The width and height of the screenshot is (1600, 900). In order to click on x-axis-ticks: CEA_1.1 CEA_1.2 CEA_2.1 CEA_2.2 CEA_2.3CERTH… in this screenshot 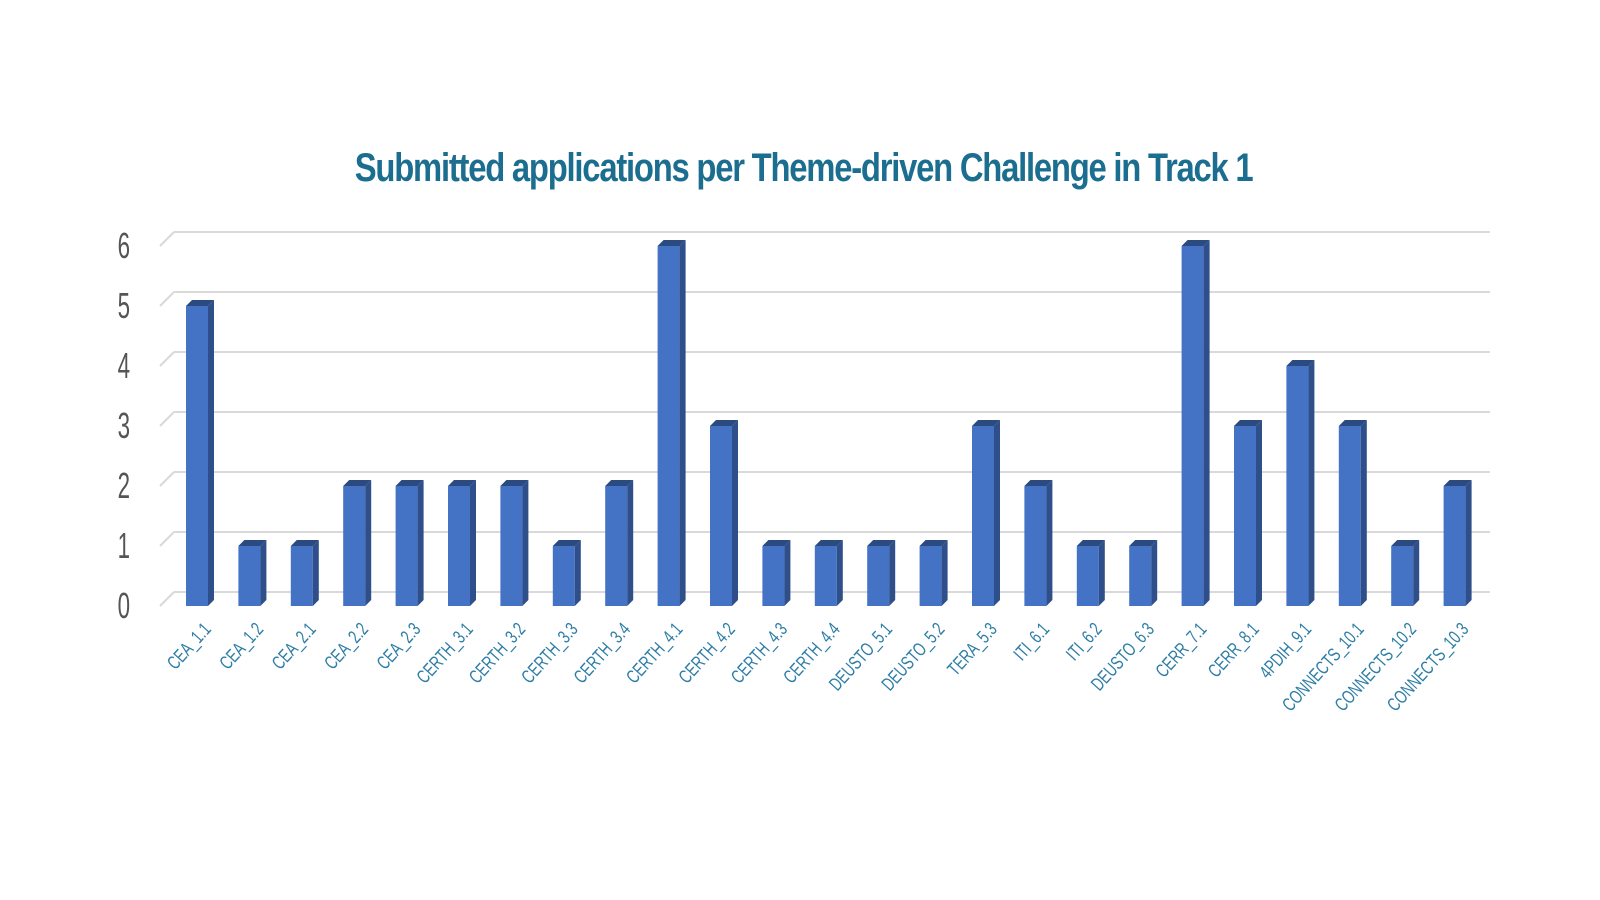, I will do `click(818, 666)`.